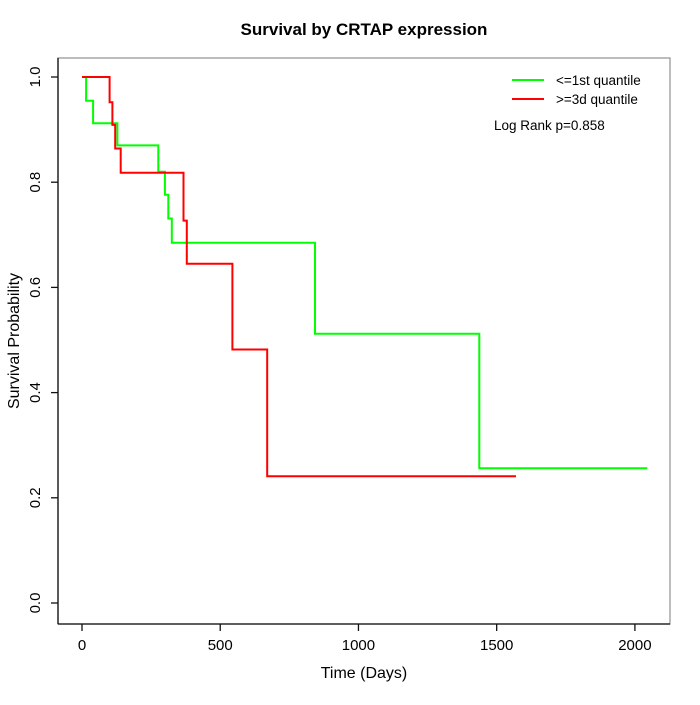 This screenshot has height=705, width=700. I want to click on legend-label-first-quantile: <=1st quantile, so click(598, 80).